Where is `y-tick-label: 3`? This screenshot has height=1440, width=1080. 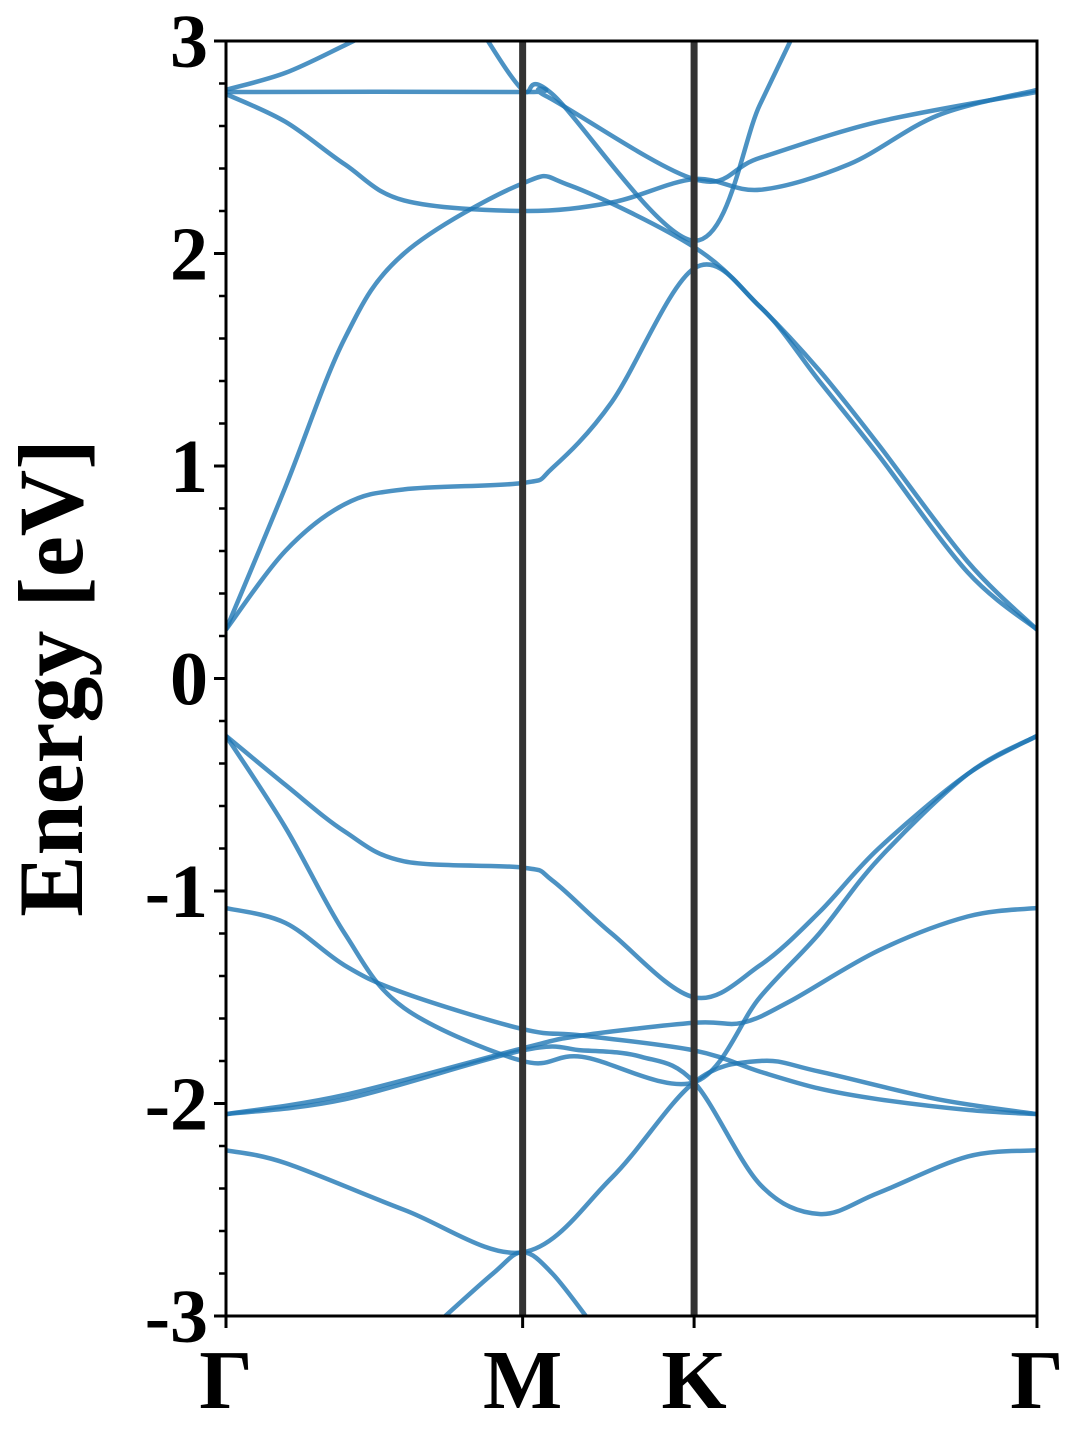
y-tick-label: 3 is located at coordinates (189, 42).